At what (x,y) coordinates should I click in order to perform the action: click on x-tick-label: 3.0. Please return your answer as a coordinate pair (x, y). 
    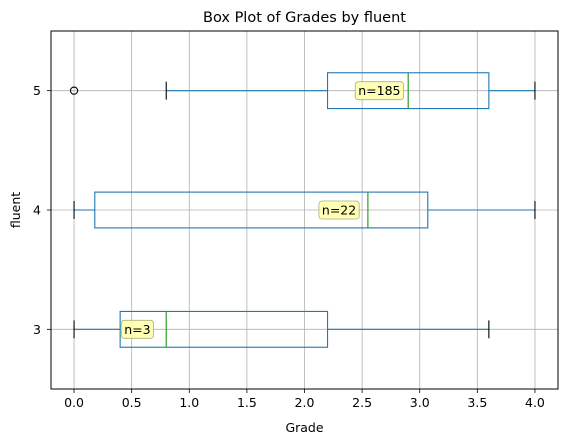
    Looking at the image, I should click on (420, 402).